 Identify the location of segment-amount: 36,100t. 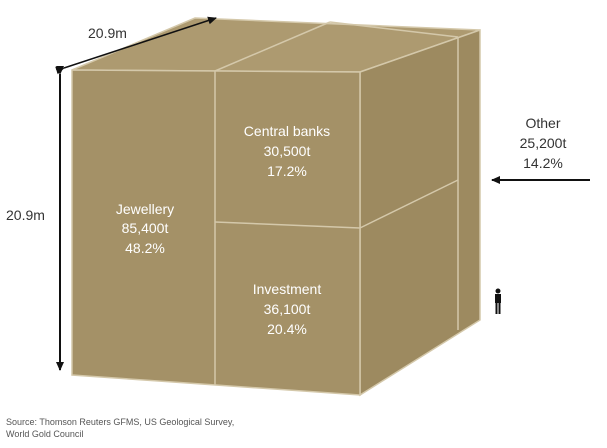
(287, 309).